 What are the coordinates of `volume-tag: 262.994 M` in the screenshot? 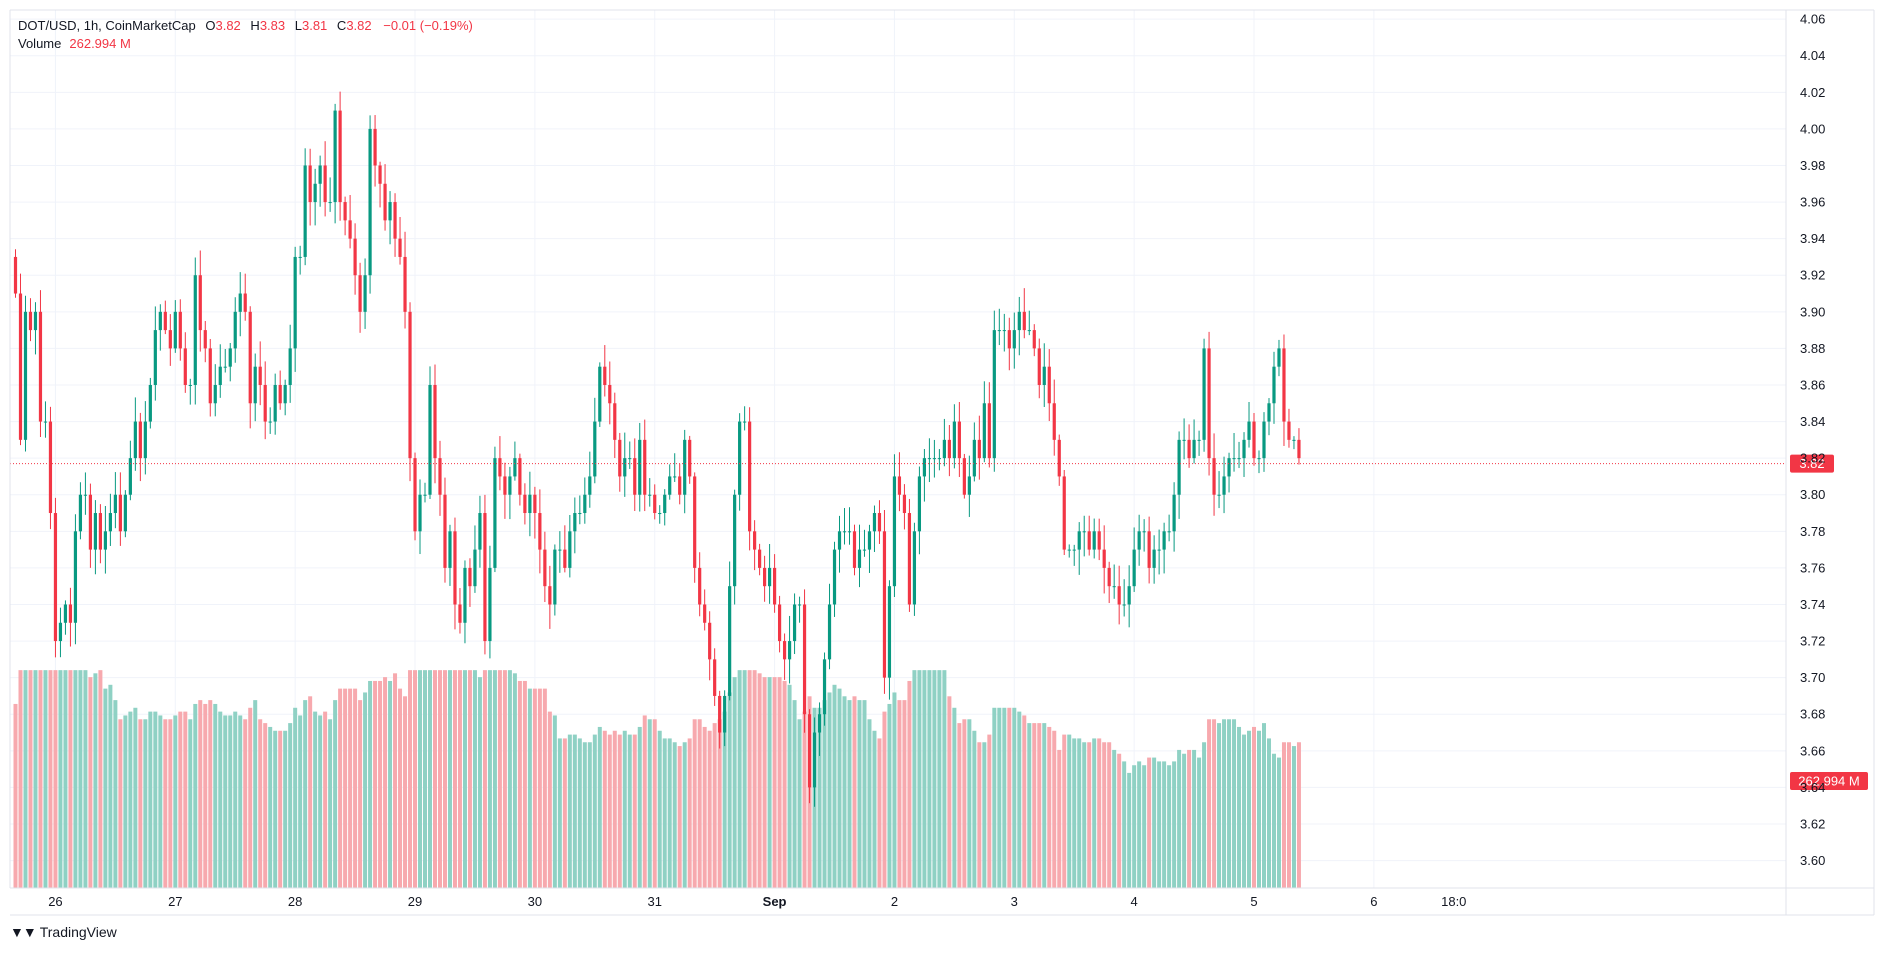 It's located at (1828, 781).